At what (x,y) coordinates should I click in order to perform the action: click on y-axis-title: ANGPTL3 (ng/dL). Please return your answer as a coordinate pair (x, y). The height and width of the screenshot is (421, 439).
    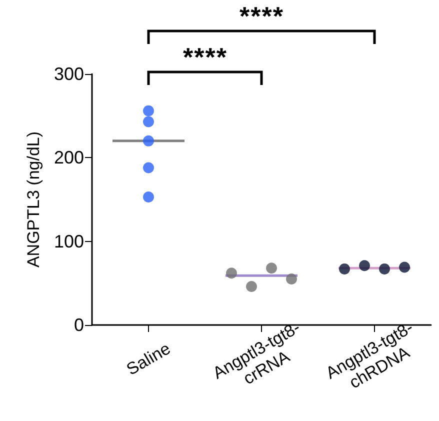
    Looking at the image, I should click on (33, 199).